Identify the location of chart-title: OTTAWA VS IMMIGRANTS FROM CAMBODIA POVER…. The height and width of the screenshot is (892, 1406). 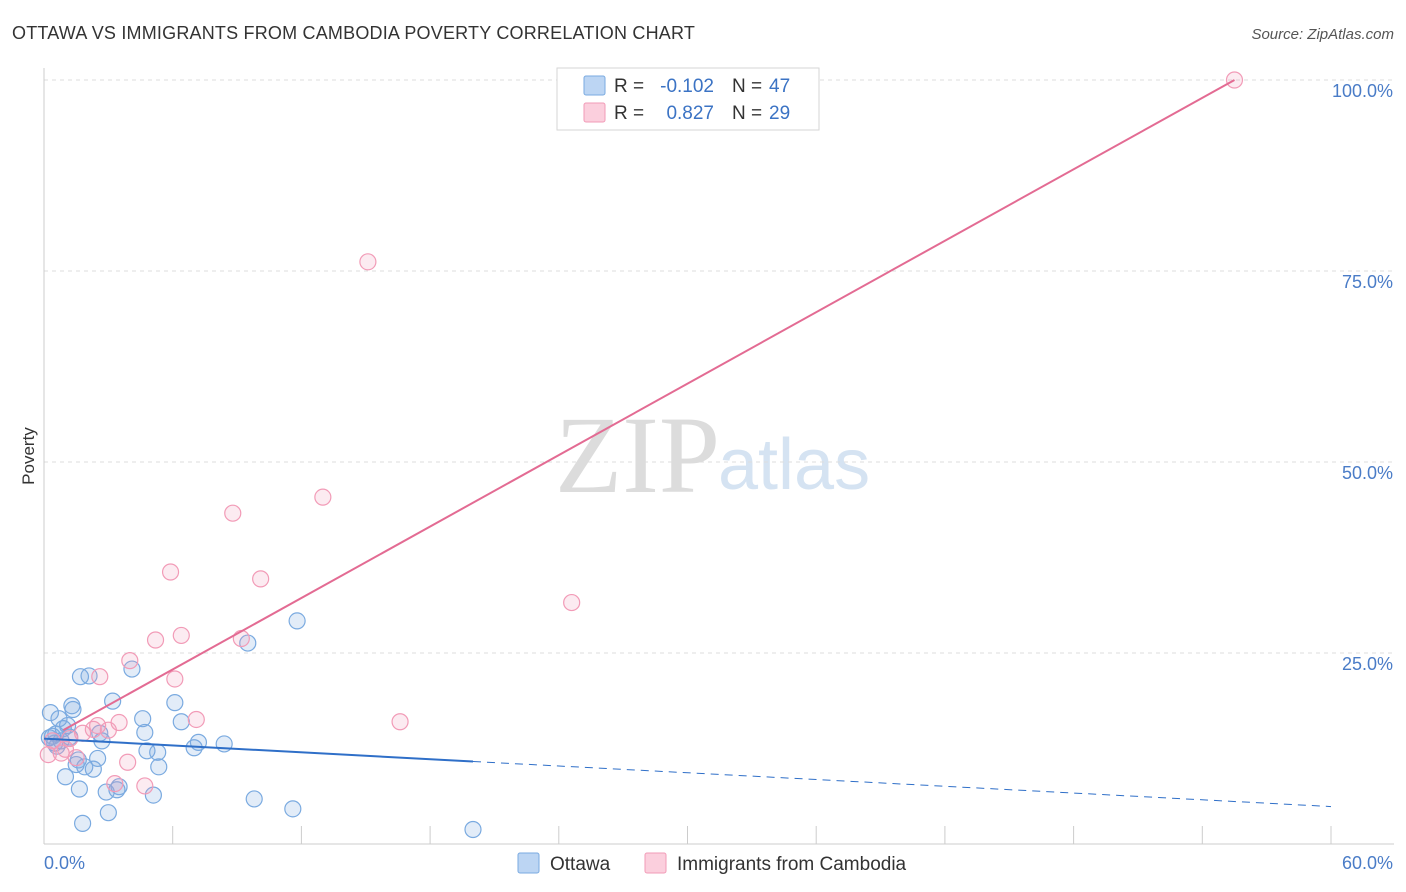
(353, 33).